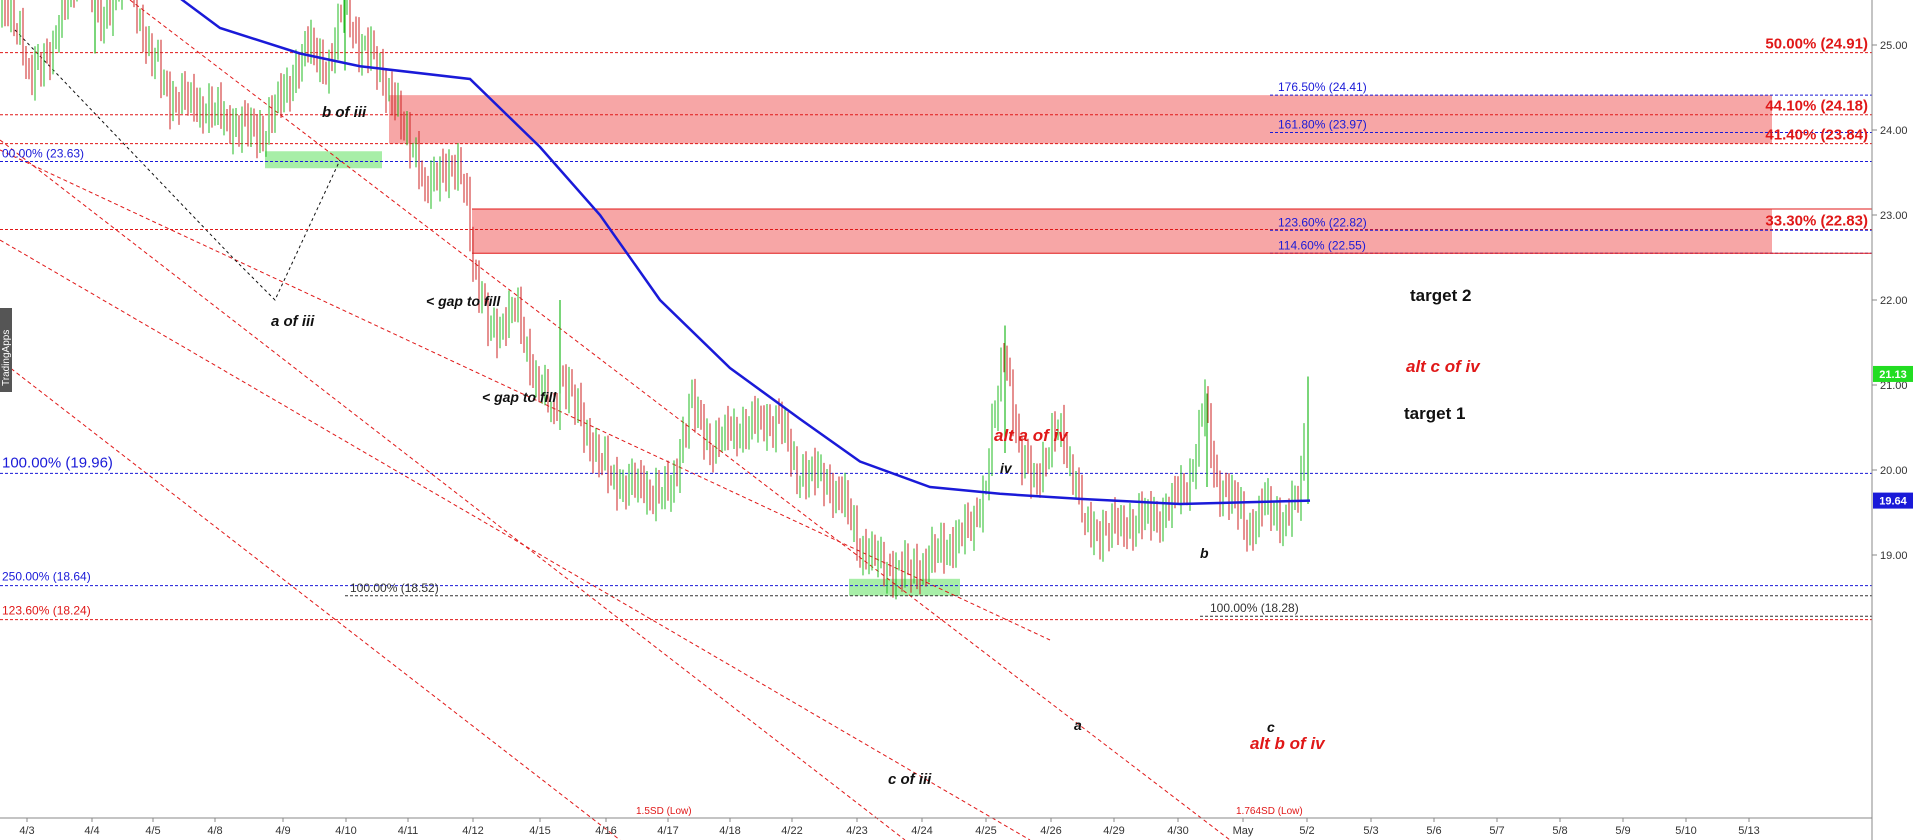 The height and width of the screenshot is (840, 1914). What do you see at coordinates (293, 321) in the screenshot?
I see `wave-label-1: a of iii` at bounding box center [293, 321].